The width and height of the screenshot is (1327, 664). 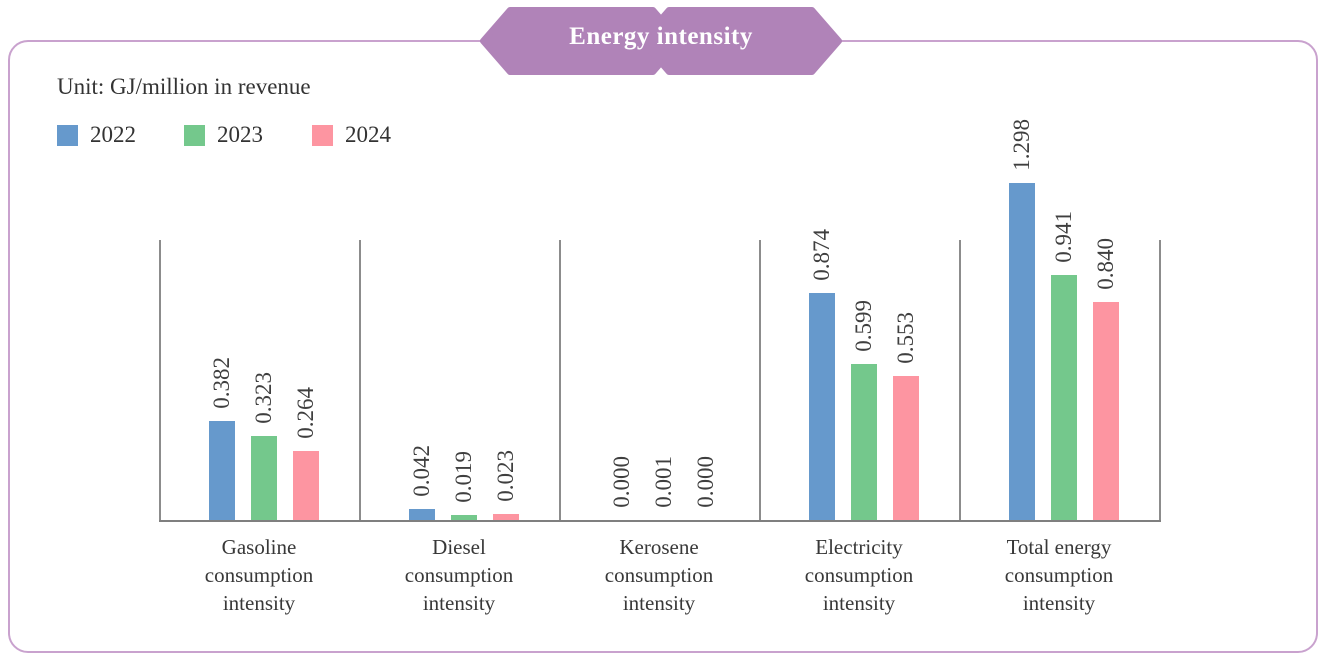 What do you see at coordinates (194, 135) in the screenshot?
I see `legend-swatch-2023` at bounding box center [194, 135].